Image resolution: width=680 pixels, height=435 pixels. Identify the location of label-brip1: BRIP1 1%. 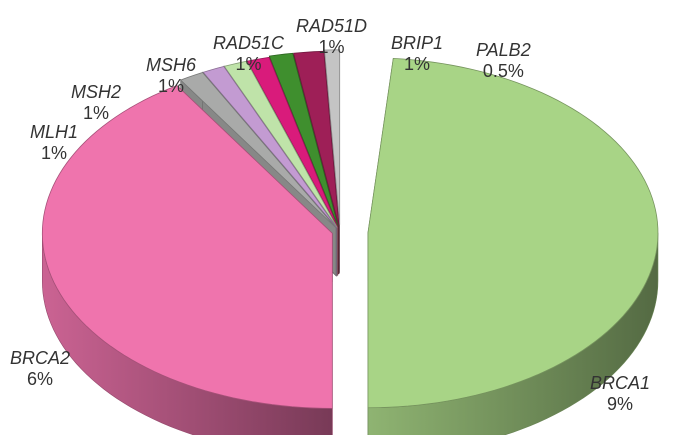
(417, 53).